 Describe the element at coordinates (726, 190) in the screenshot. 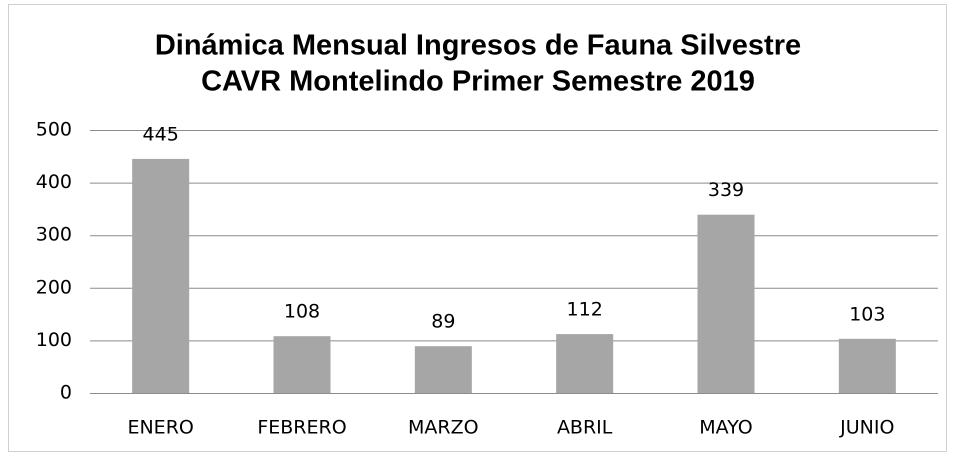

I see `data-label: 339` at that location.